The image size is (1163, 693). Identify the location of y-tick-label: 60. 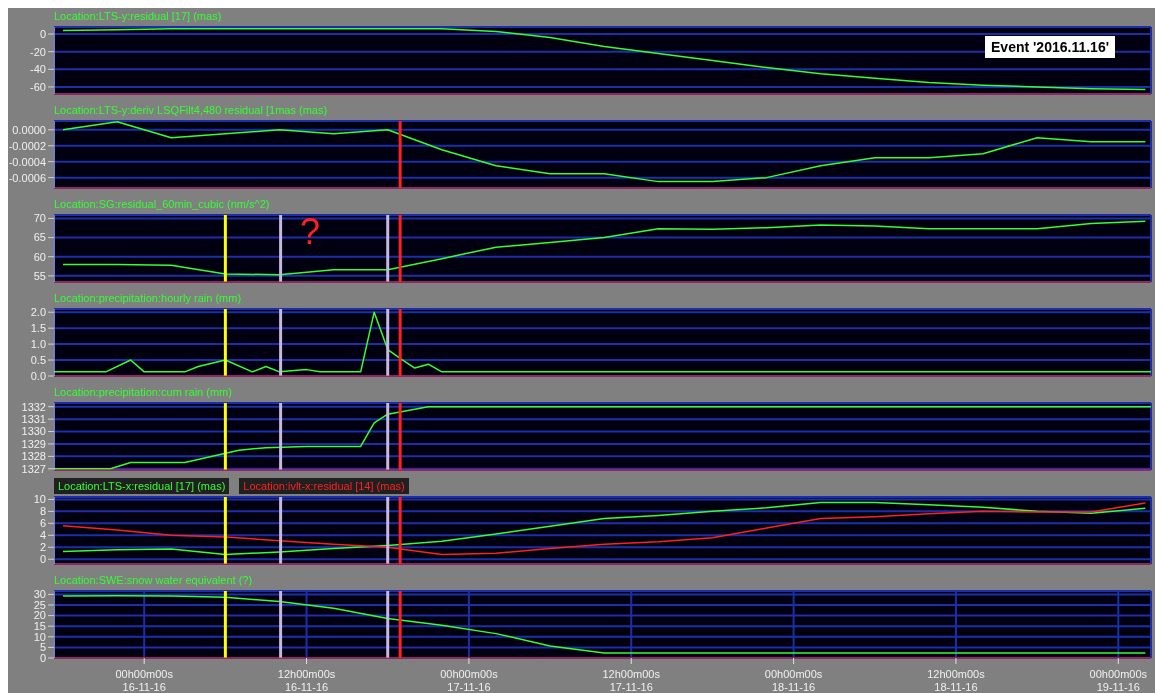
(39, 256).